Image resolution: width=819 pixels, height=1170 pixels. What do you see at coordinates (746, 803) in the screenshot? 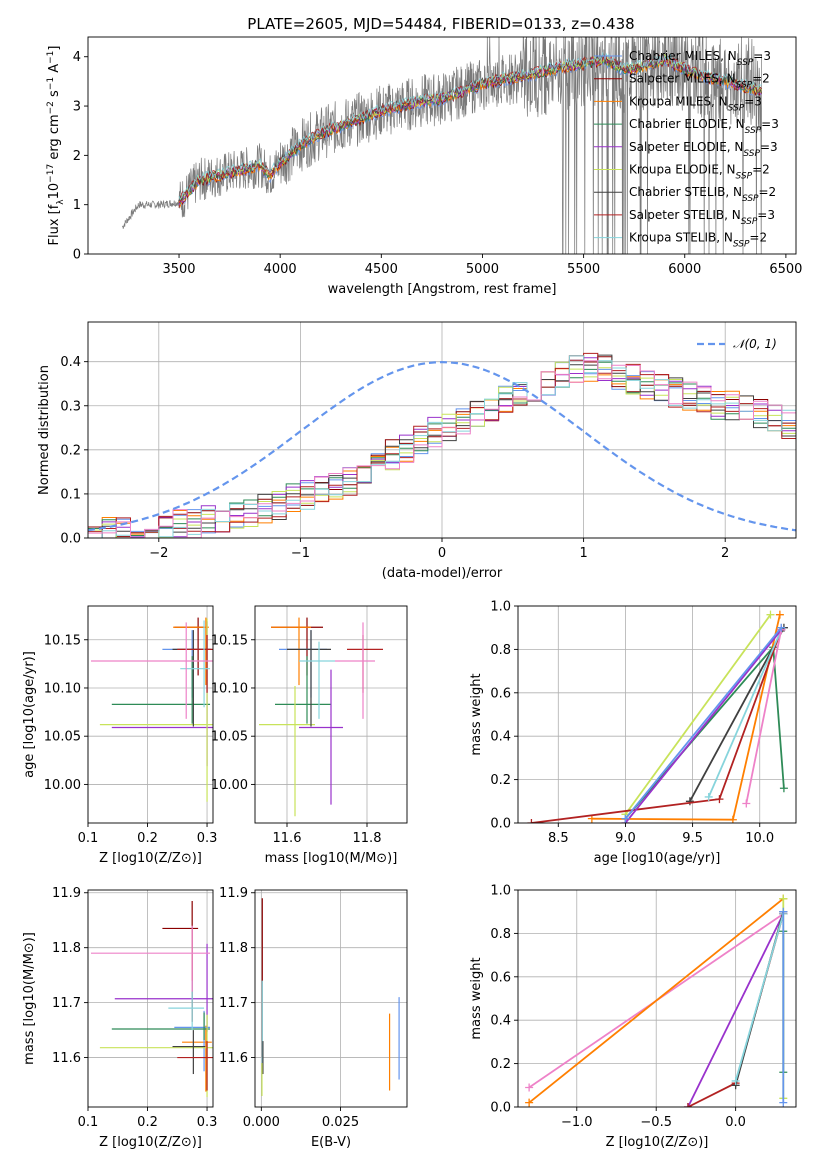
I see `weight-marker-extra_pink` at bounding box center [746, 803].